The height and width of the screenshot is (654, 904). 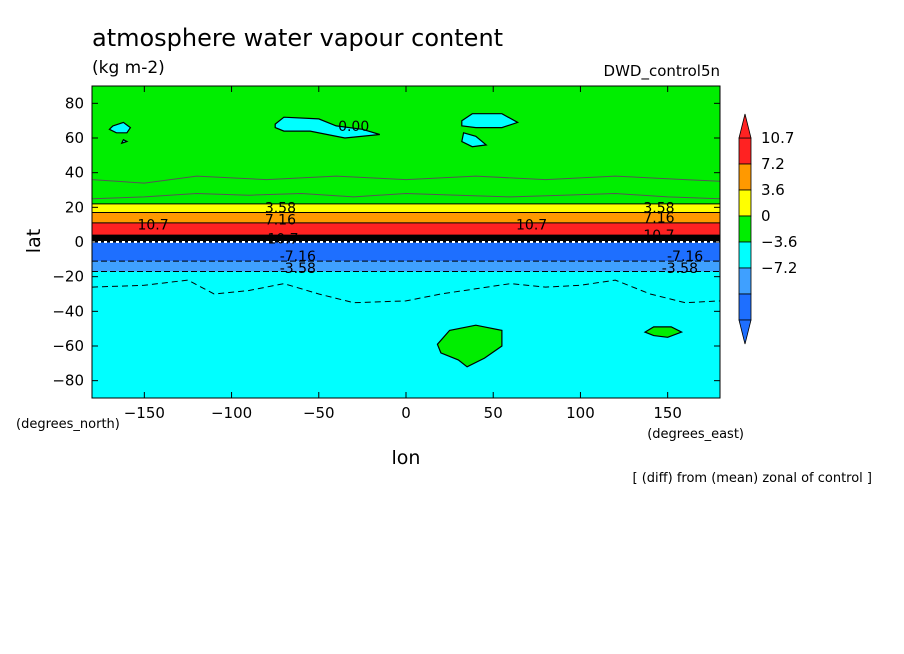 What do you see at coordinates (280, 208) in the screenshot?
I see `contour-label-1: 3.58` at bounding box center [280, 208].